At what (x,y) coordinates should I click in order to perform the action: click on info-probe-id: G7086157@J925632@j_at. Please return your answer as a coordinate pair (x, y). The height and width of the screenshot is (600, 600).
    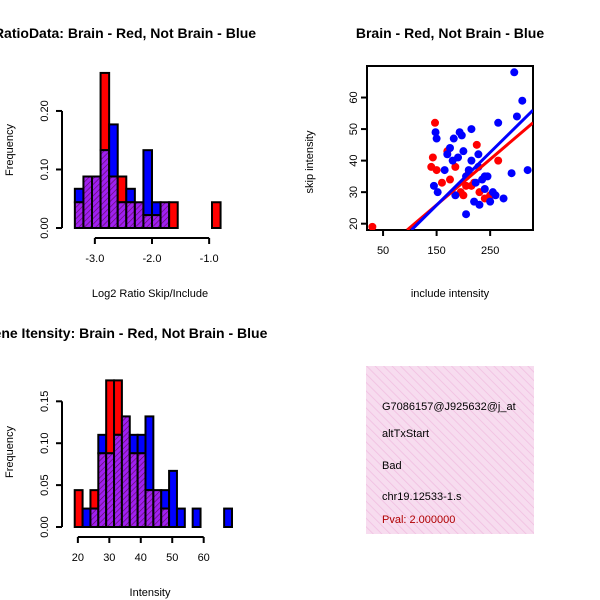
    Looking at the image, I should click on (449, 407).